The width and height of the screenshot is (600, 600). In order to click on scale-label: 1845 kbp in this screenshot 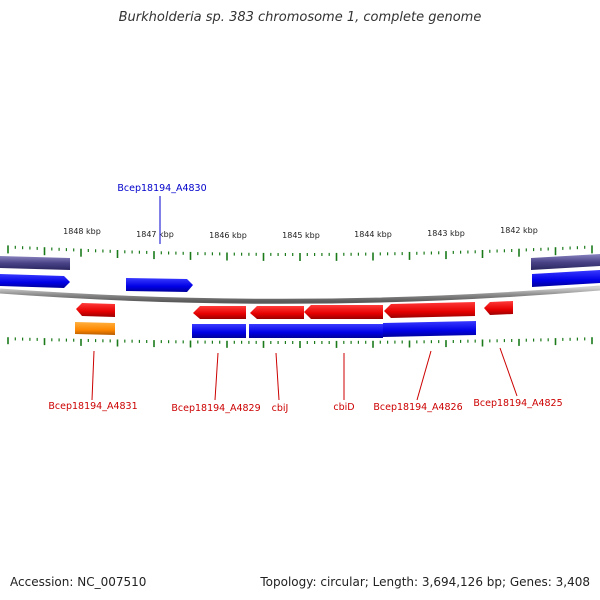, I will do `click(301, 235)`.